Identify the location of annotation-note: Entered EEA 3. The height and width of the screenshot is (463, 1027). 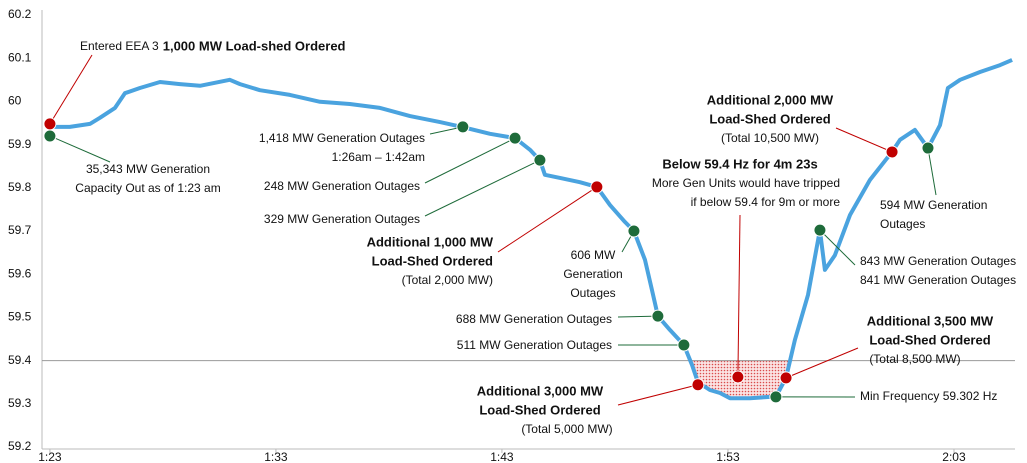
(119, 46).